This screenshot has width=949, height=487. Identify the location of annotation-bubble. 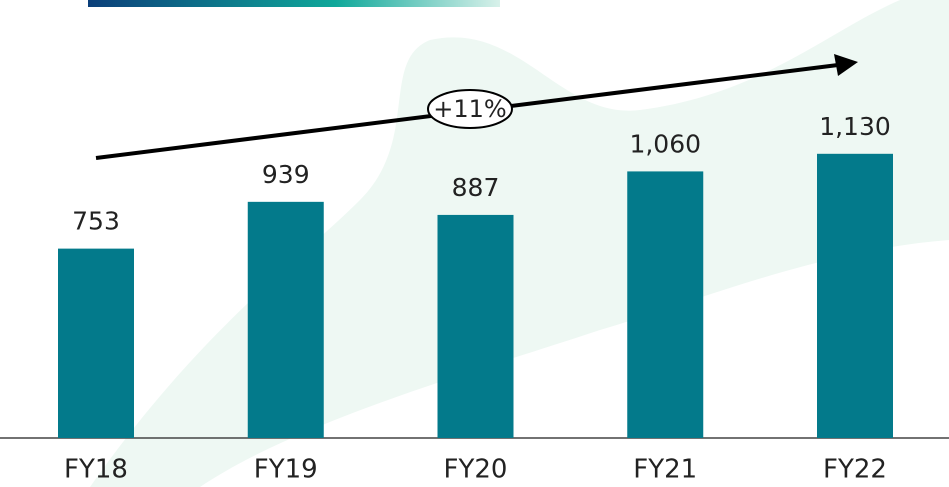
(470, 109).